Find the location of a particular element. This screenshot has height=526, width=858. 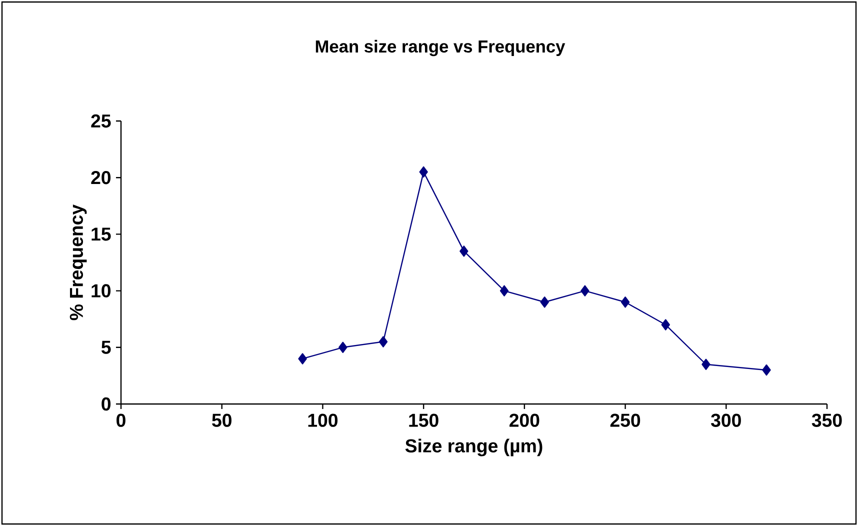

y-tick-label: 0 is located at coordinates (106, 404).